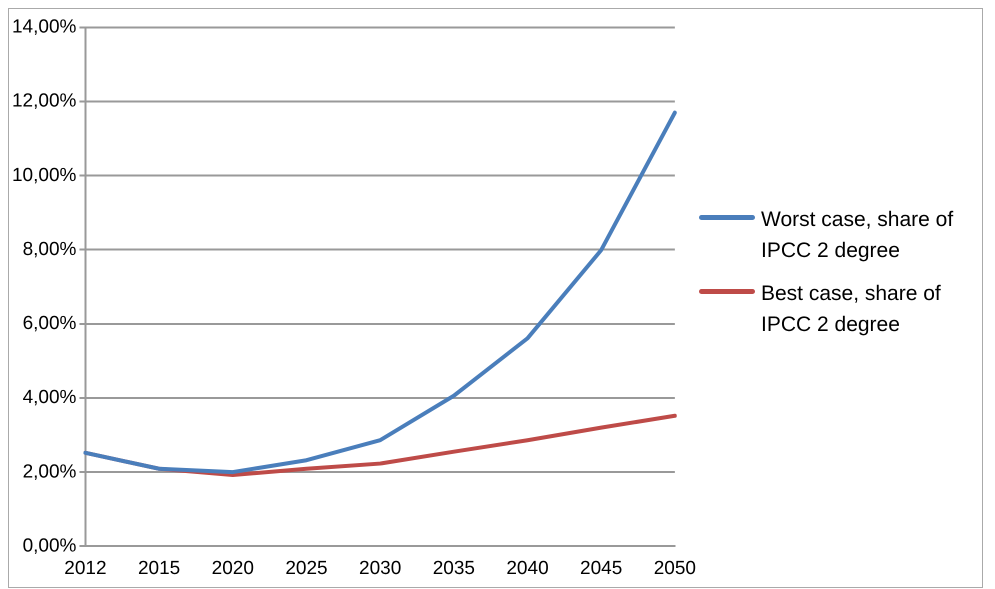  I want to click on x-tick-label: 2040, so click(527, 568).